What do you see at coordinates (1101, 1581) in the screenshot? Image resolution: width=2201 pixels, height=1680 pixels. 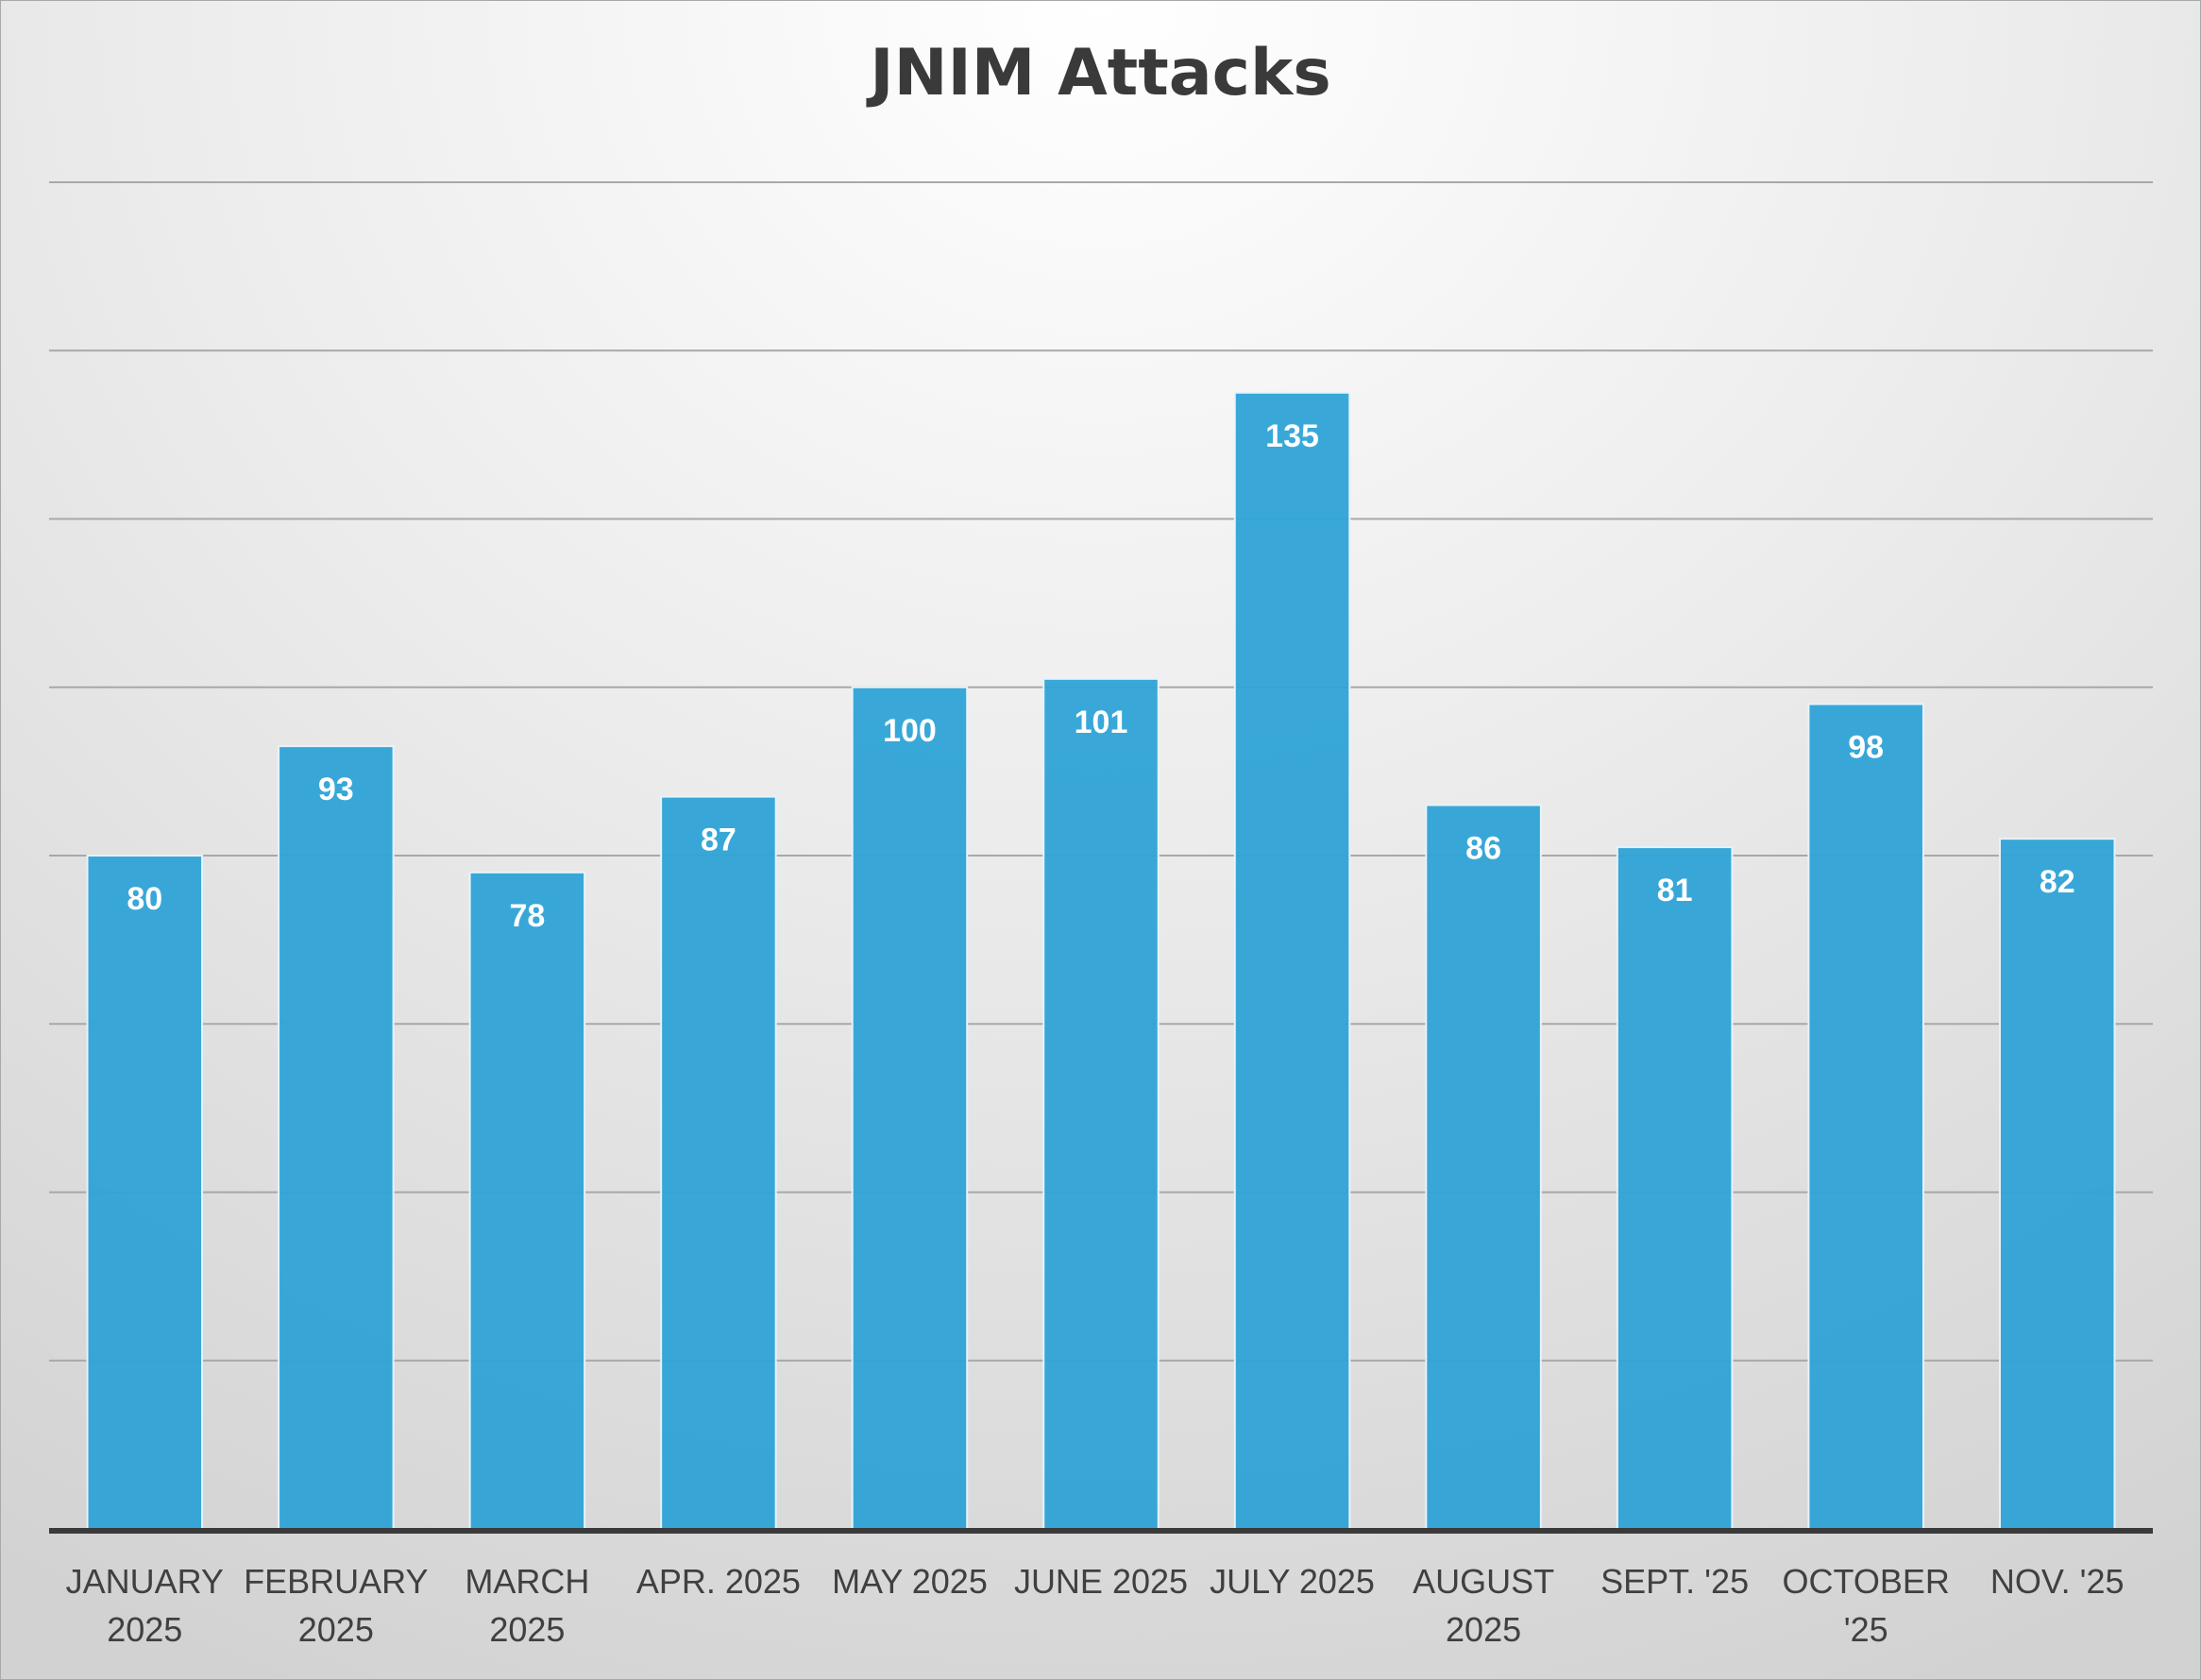 I see `x-tick-label: JUNE 2025` at bounding box center [1101, 1581].